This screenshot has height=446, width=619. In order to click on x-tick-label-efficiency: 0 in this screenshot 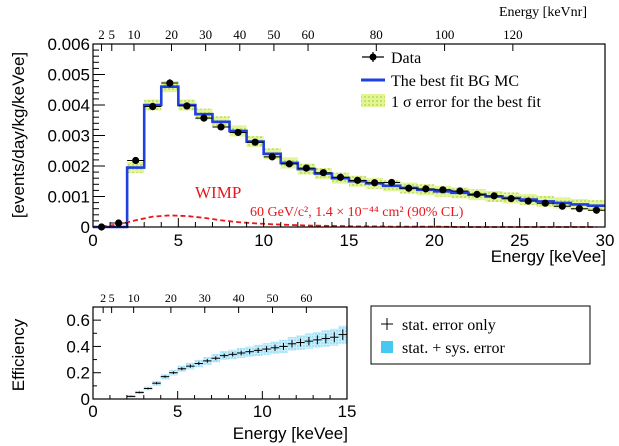, I will do `click(92, 411)`.